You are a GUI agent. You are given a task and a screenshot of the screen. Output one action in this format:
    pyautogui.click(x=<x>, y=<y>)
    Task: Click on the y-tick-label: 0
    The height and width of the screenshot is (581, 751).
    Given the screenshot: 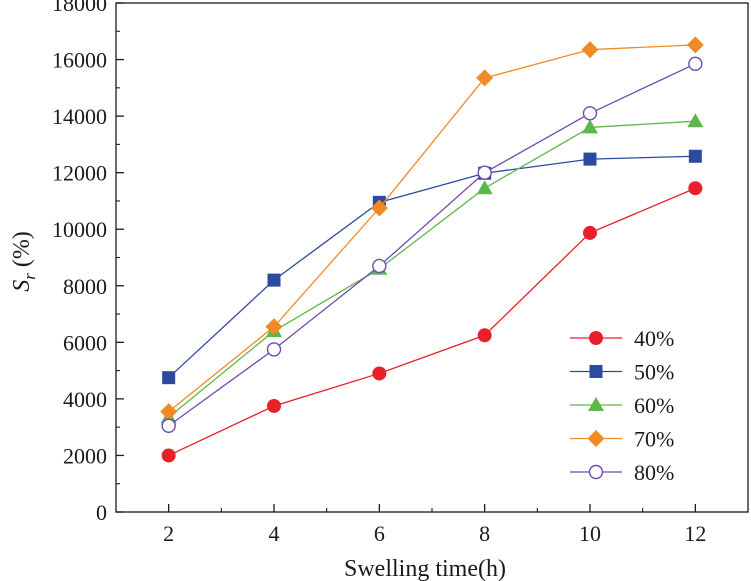 What is the action you would take?
    pyautogui.click(x=101, y=512)
    